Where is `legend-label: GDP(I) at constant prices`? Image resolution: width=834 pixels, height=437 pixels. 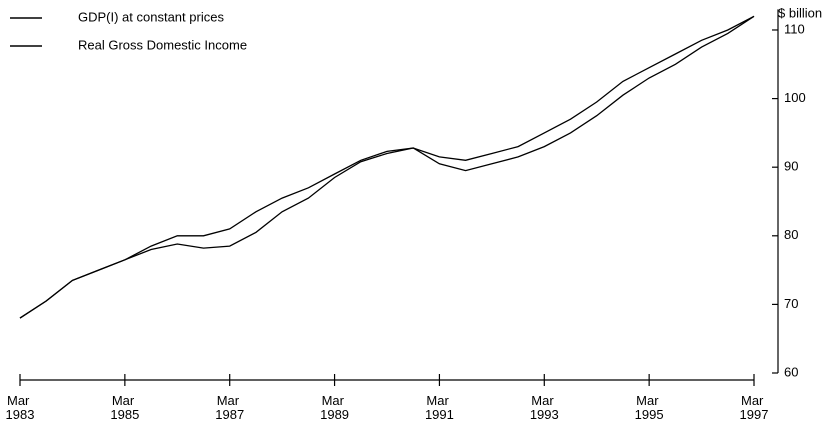 legend-label: GDP(I) at constant prices is located at coordinates (151, 16).